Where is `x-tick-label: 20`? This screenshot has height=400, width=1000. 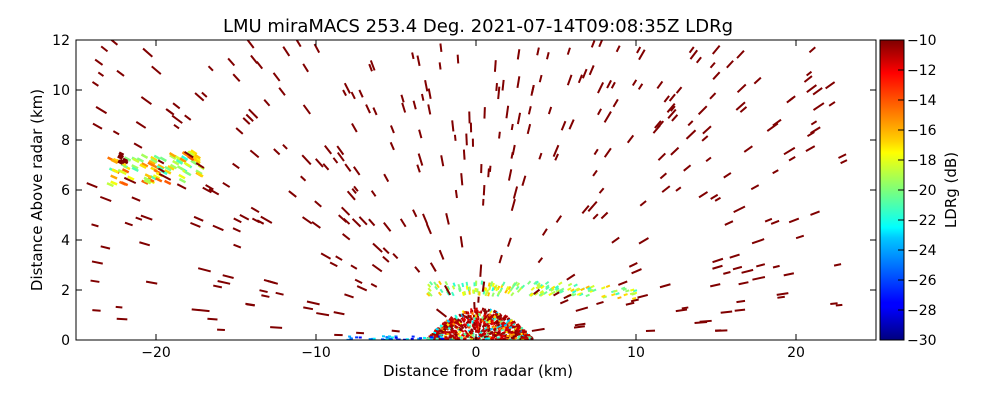 x-tick-label: 20 is located at coordinates (796, 353).